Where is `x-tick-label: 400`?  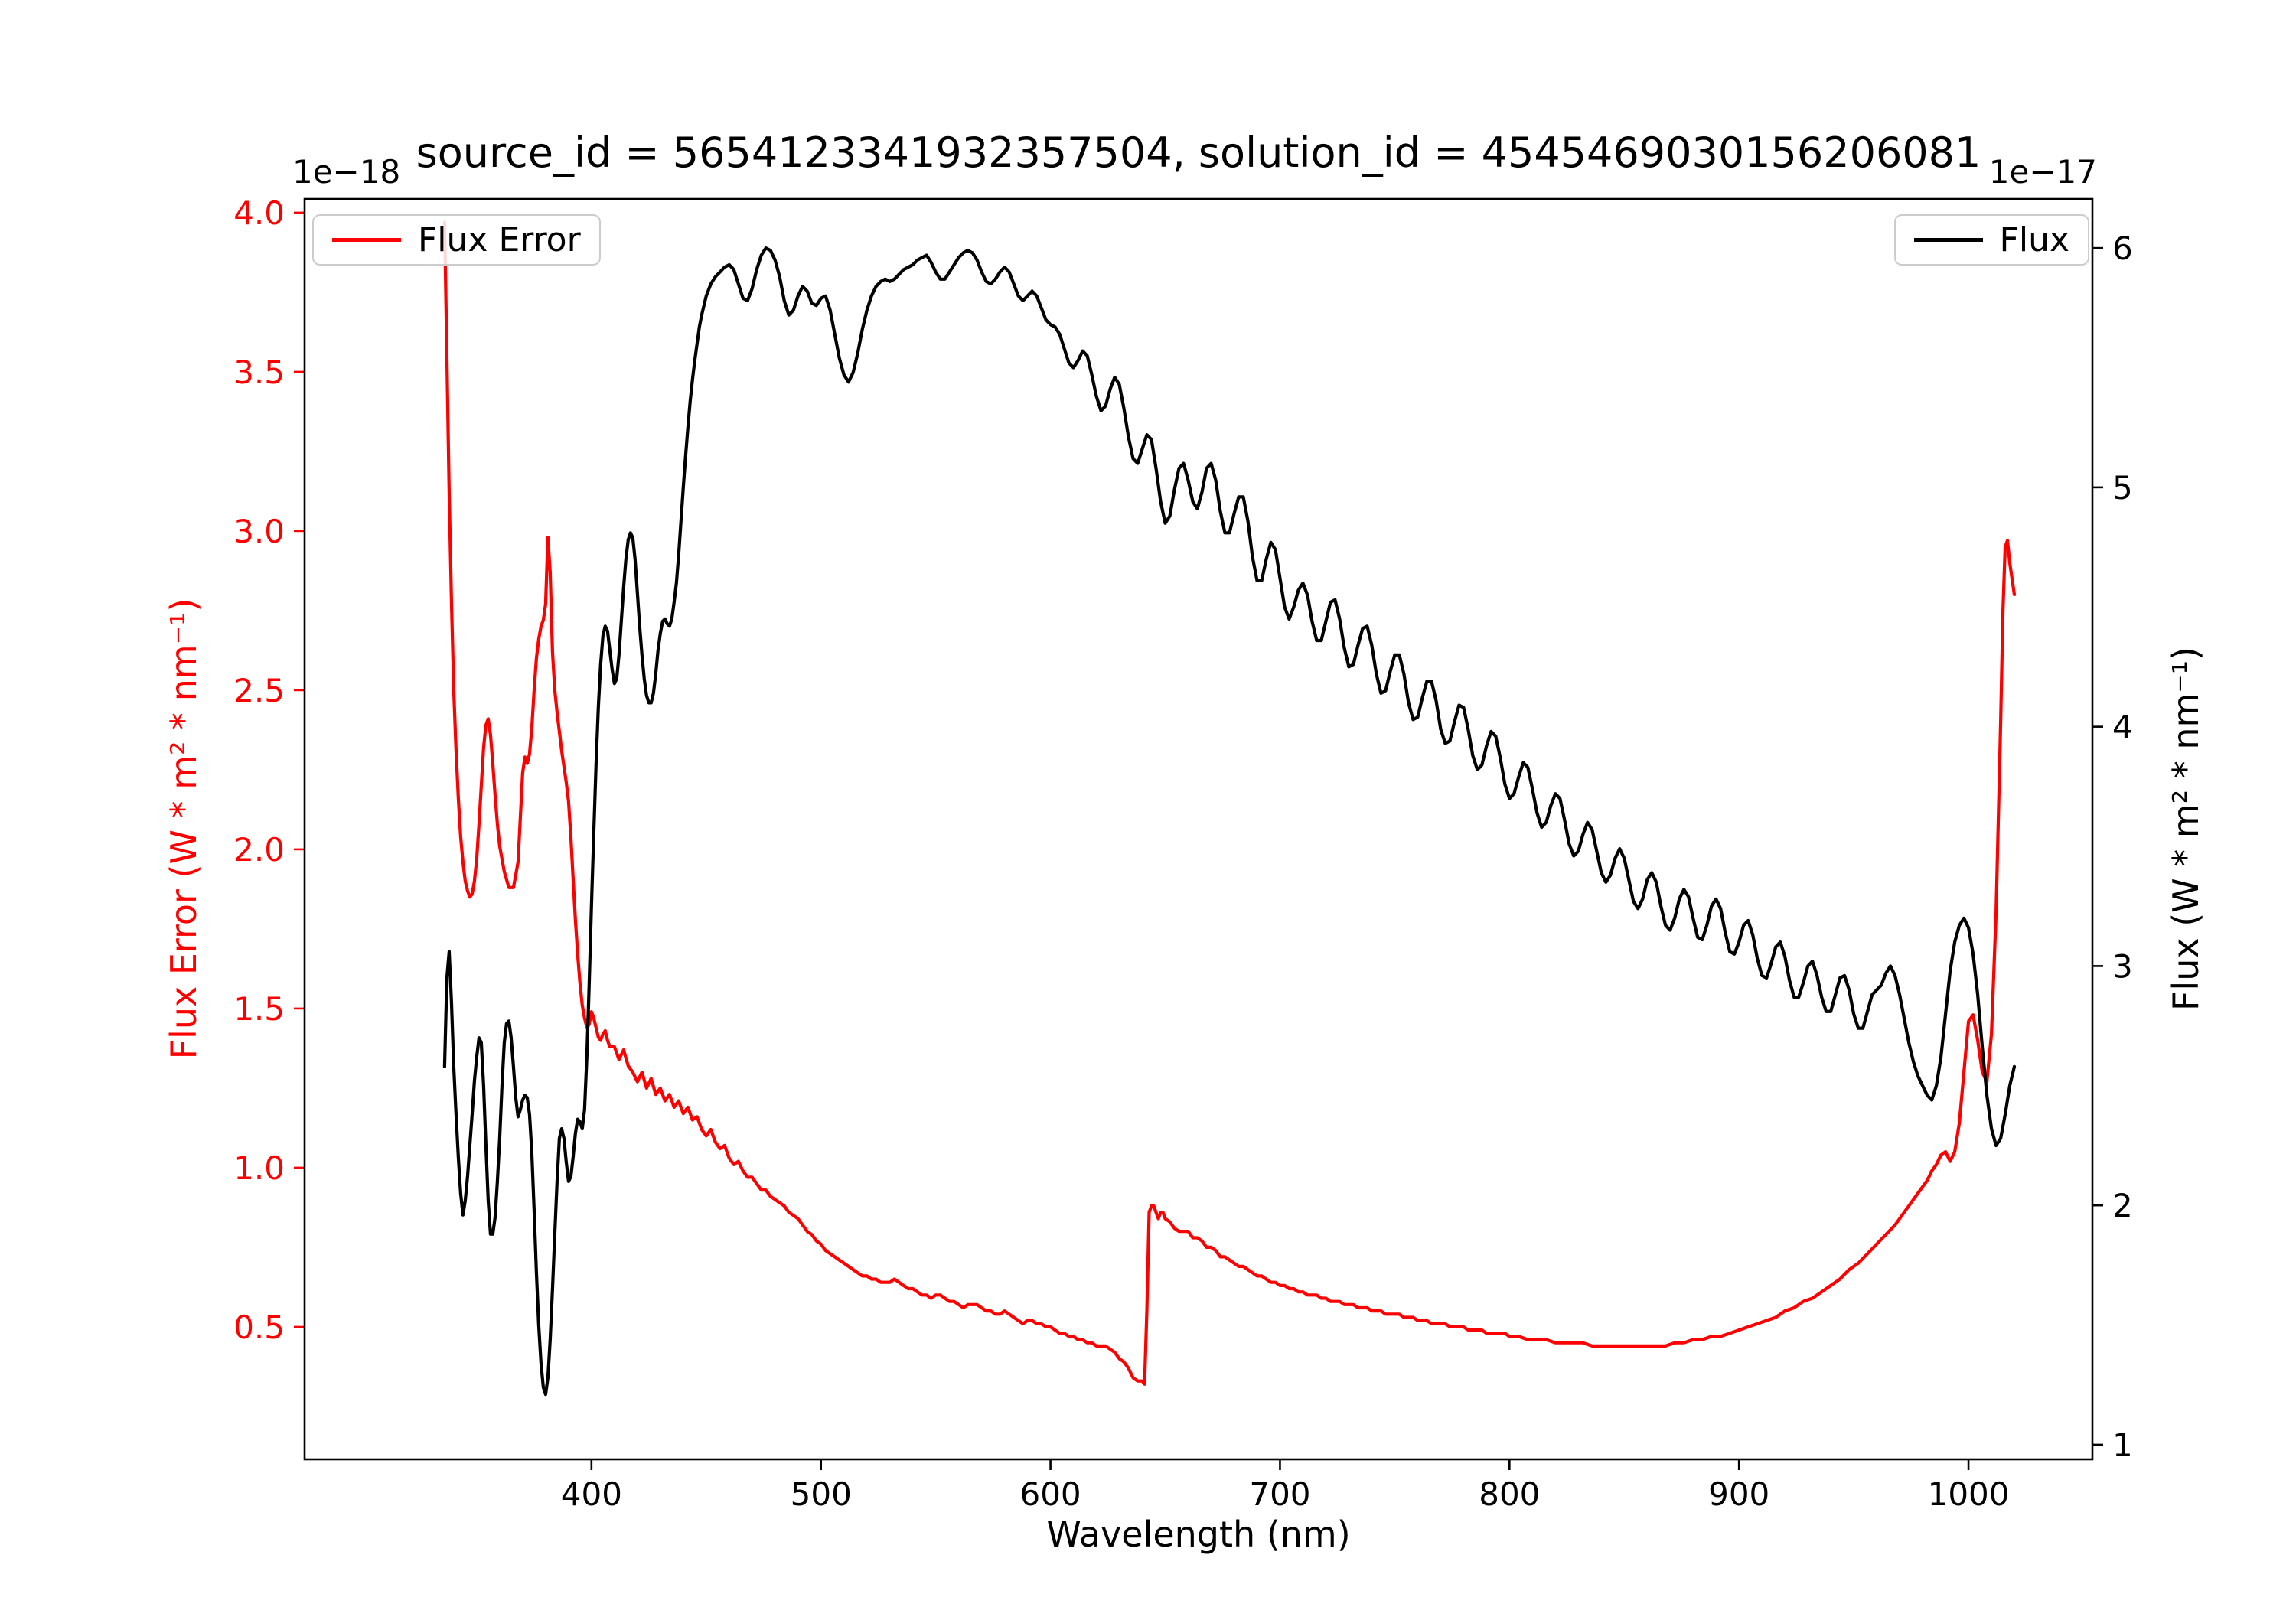 x-tick-label: 400 is located at coordinates (591, 1494).